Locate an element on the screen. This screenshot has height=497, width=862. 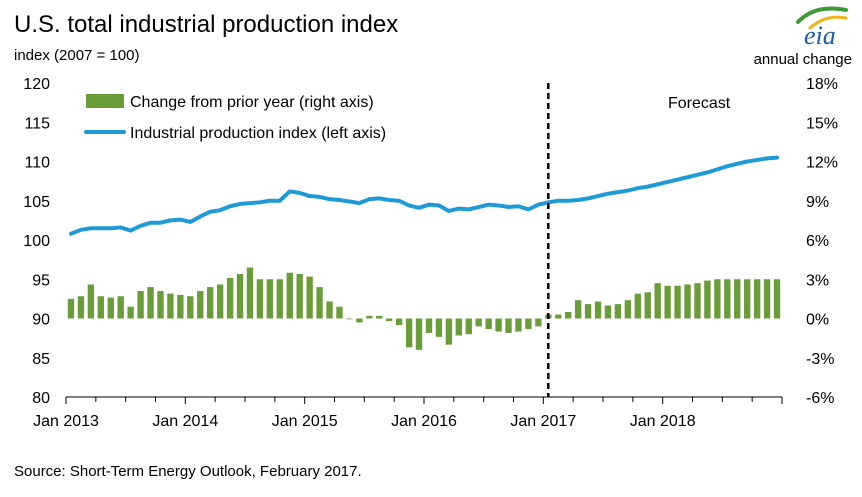
left-axis-tick-label: 120 is located at coordinates (36, 84).